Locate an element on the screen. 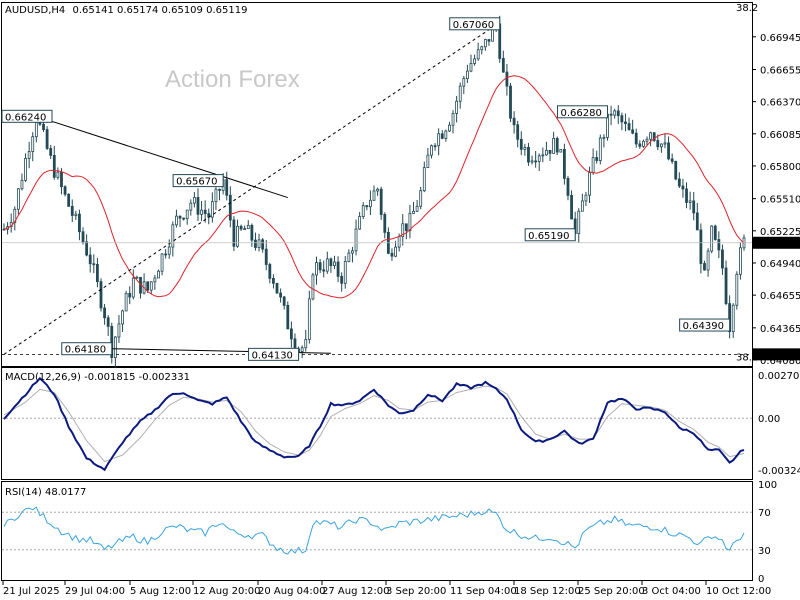  label-text: 0.65670 is located at coordinates (196, 182).